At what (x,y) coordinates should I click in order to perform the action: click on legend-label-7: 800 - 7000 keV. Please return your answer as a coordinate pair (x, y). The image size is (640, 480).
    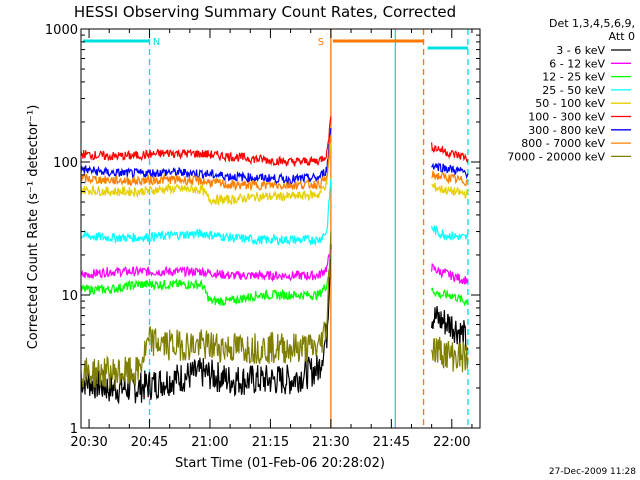
    Looking at the image, I should click on (563, 143).